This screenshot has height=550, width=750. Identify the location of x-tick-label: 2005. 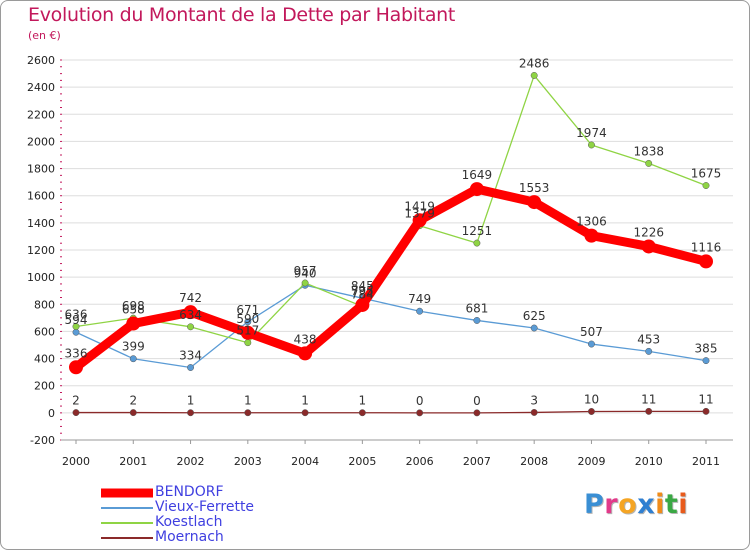
(362, 461).